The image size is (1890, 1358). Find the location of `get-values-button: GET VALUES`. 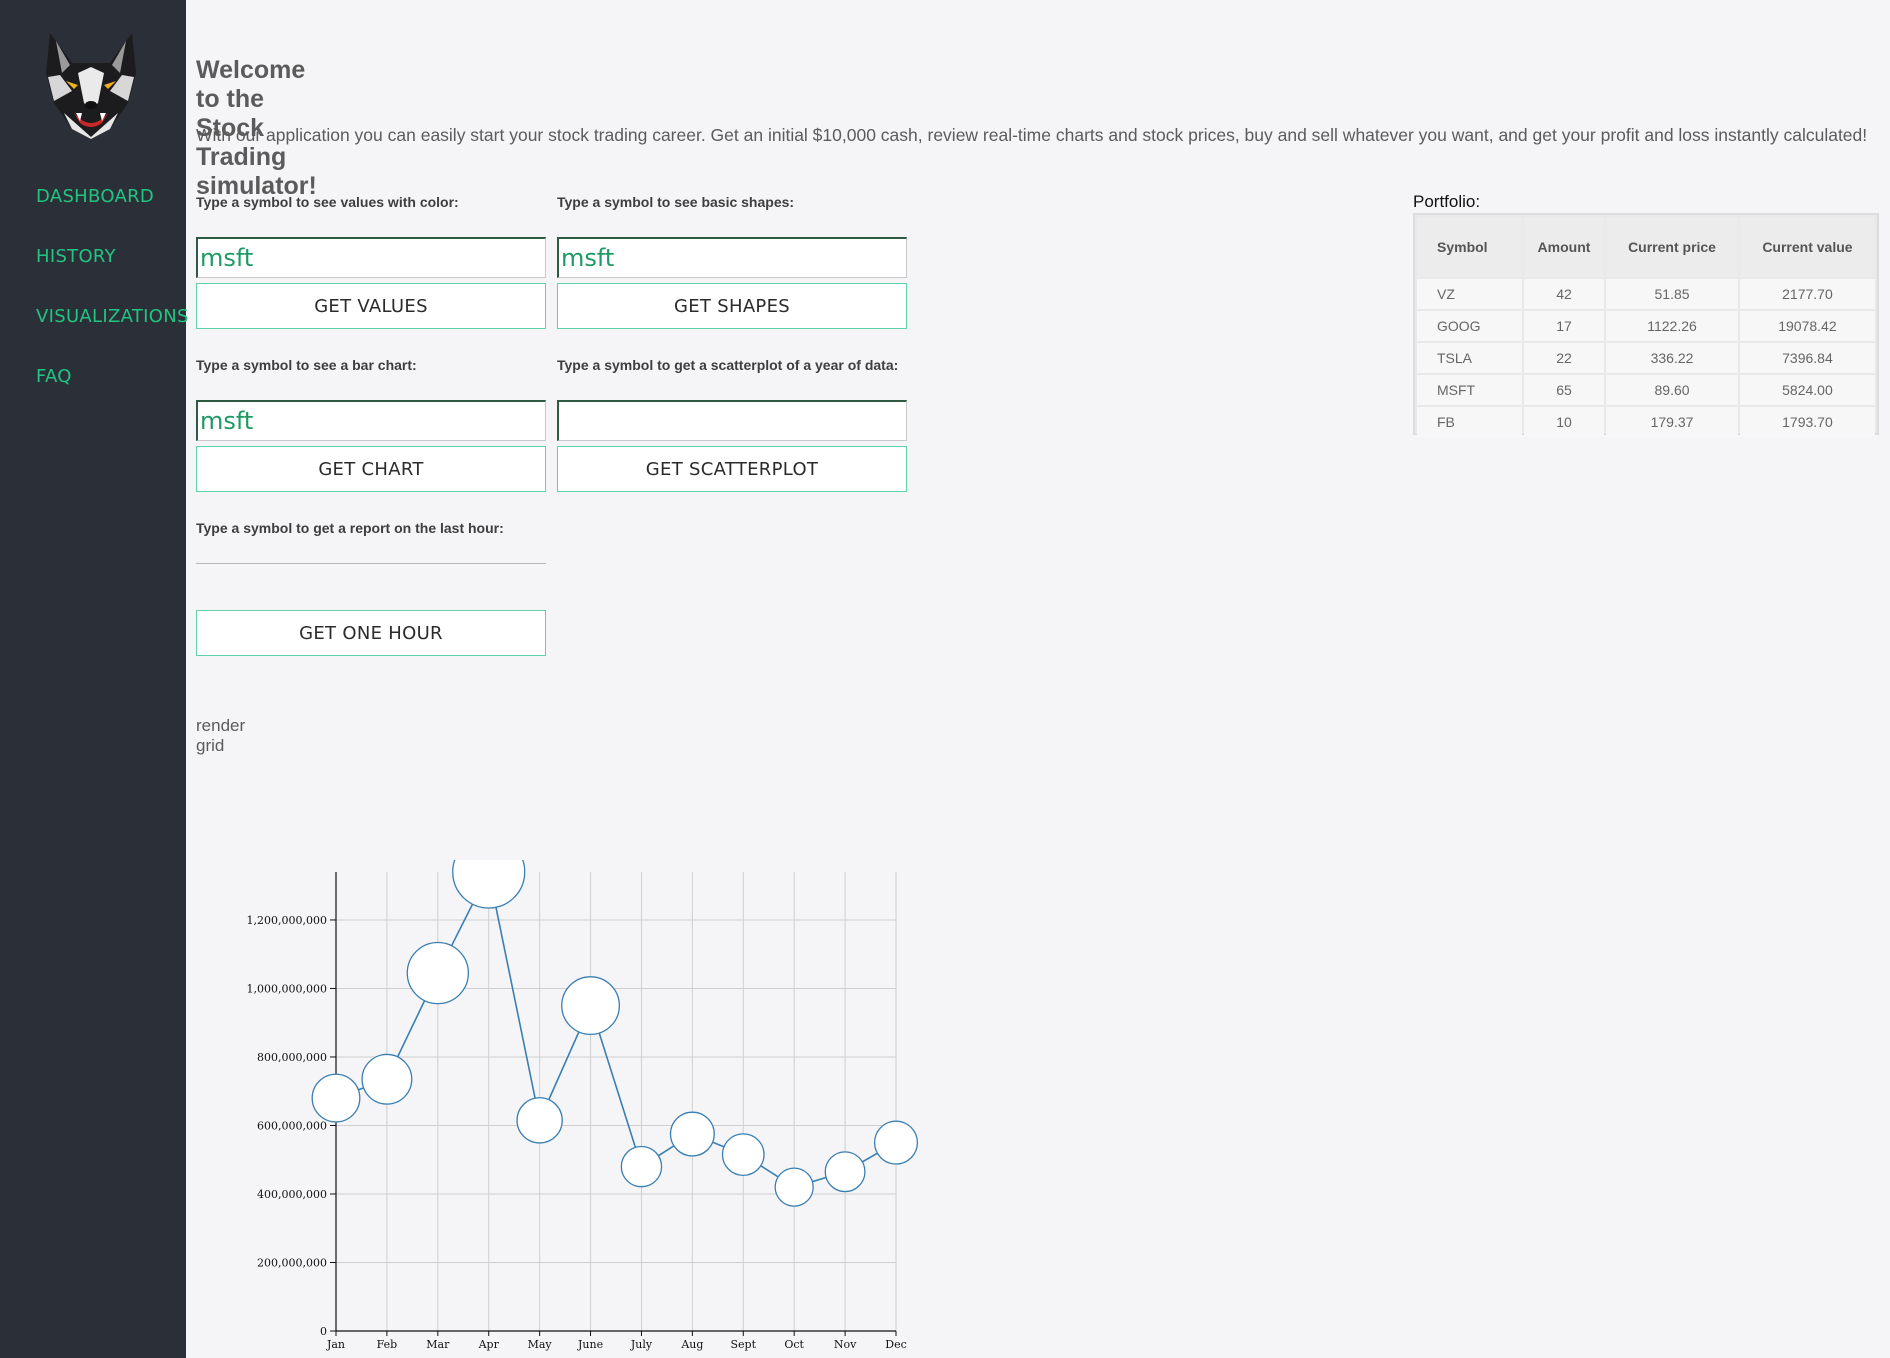

get-values-button: GET VALUES is located at coordinates (371, 306).